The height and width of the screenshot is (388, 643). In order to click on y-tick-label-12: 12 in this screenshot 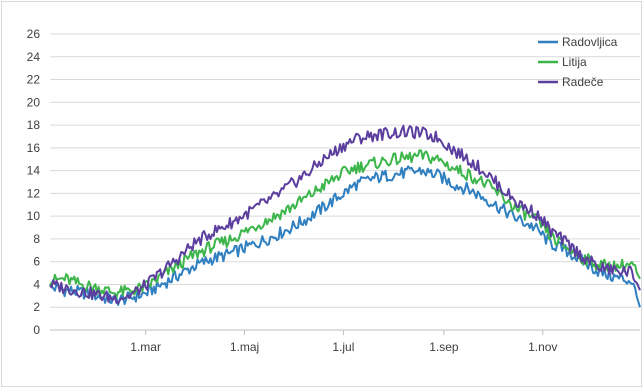, I will do `click(34, 193)`.